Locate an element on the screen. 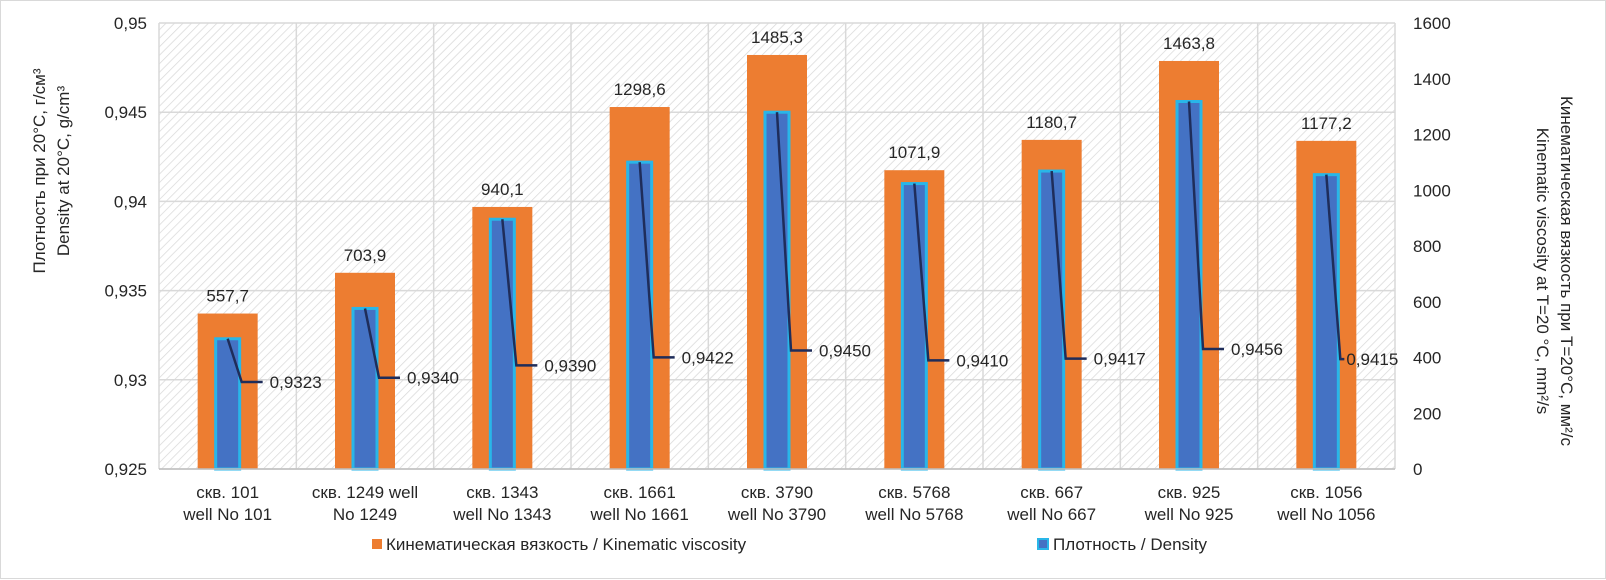  category-label-line2: well No 1343 is located at coordinates (501, 514).